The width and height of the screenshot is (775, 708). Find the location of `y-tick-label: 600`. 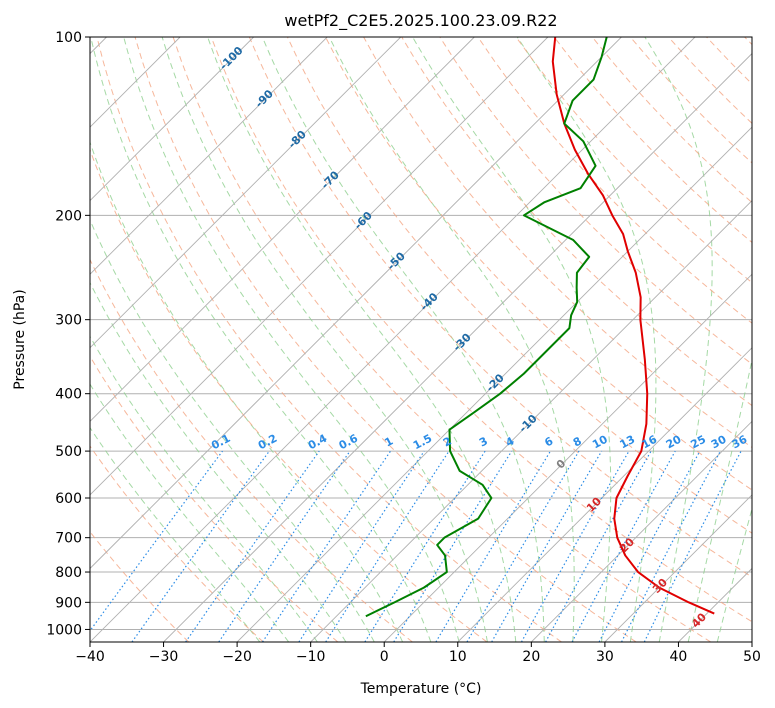

y-tick-label: 600 is located at coordinates (68, 499).